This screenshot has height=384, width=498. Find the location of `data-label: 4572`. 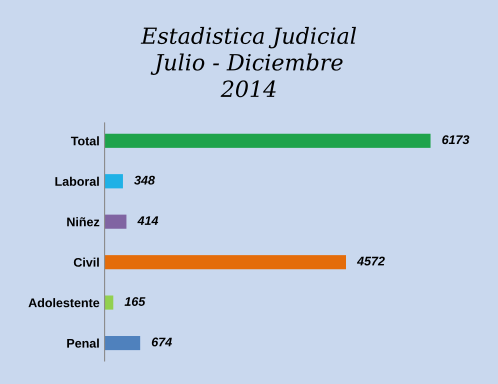

data-label: 4572 is located at coordinates (370, 261).